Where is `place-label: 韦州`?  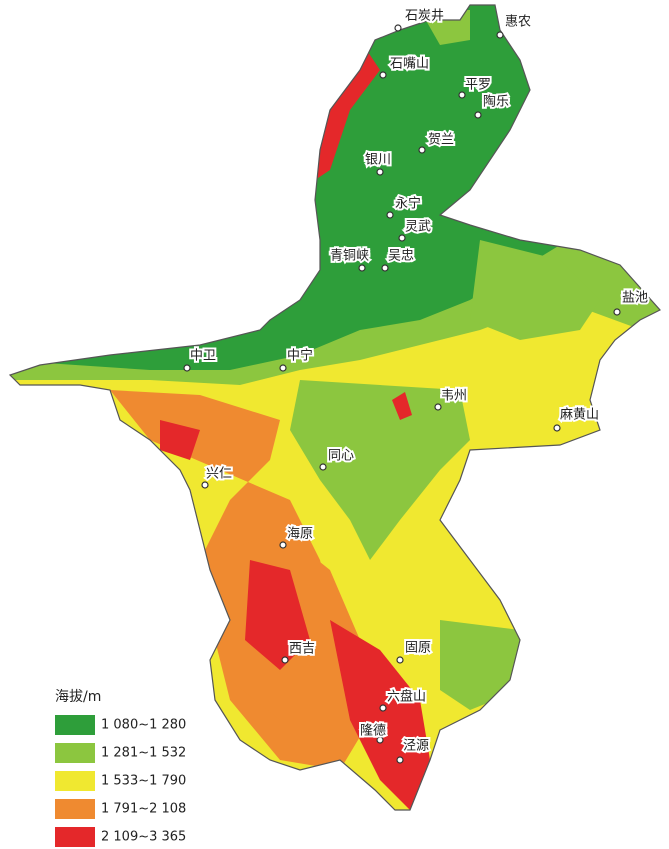 place-label: 韦州 is located at coordinates (454, 396).